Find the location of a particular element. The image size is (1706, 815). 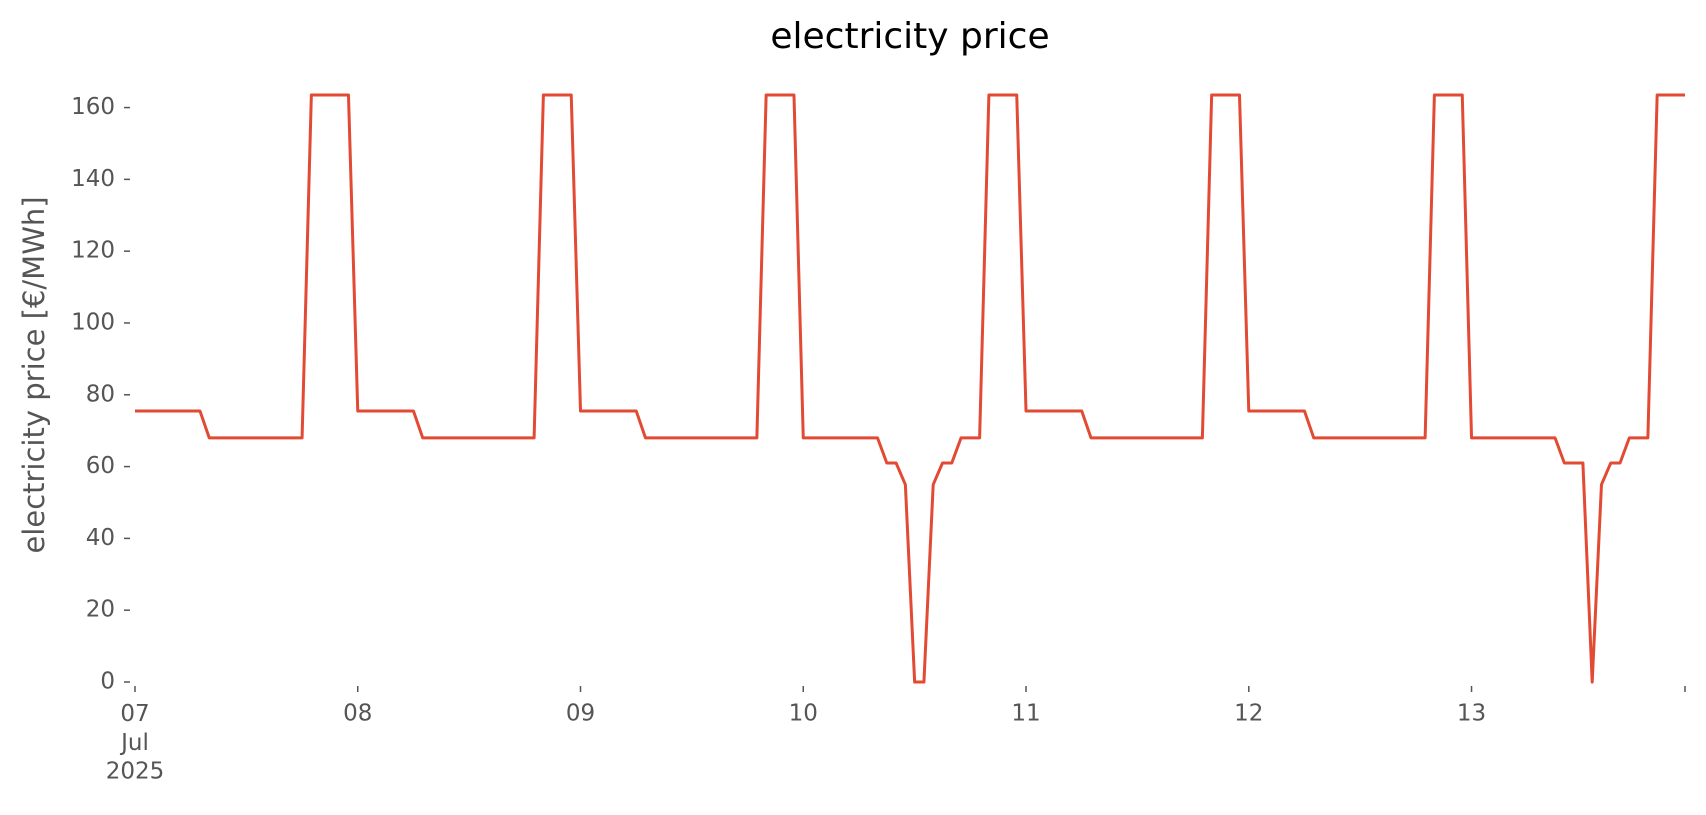

y-tick-label: 160 is located at coordinates (93, 107).